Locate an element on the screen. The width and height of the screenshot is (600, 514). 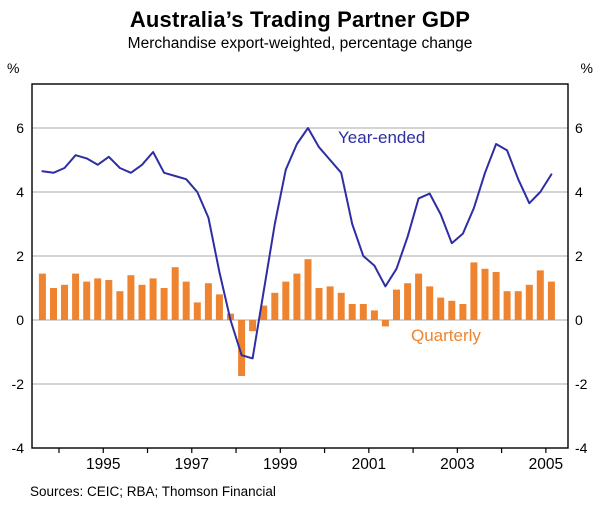
y-axis-label-right: 6 is located at coordinates (579, 128).